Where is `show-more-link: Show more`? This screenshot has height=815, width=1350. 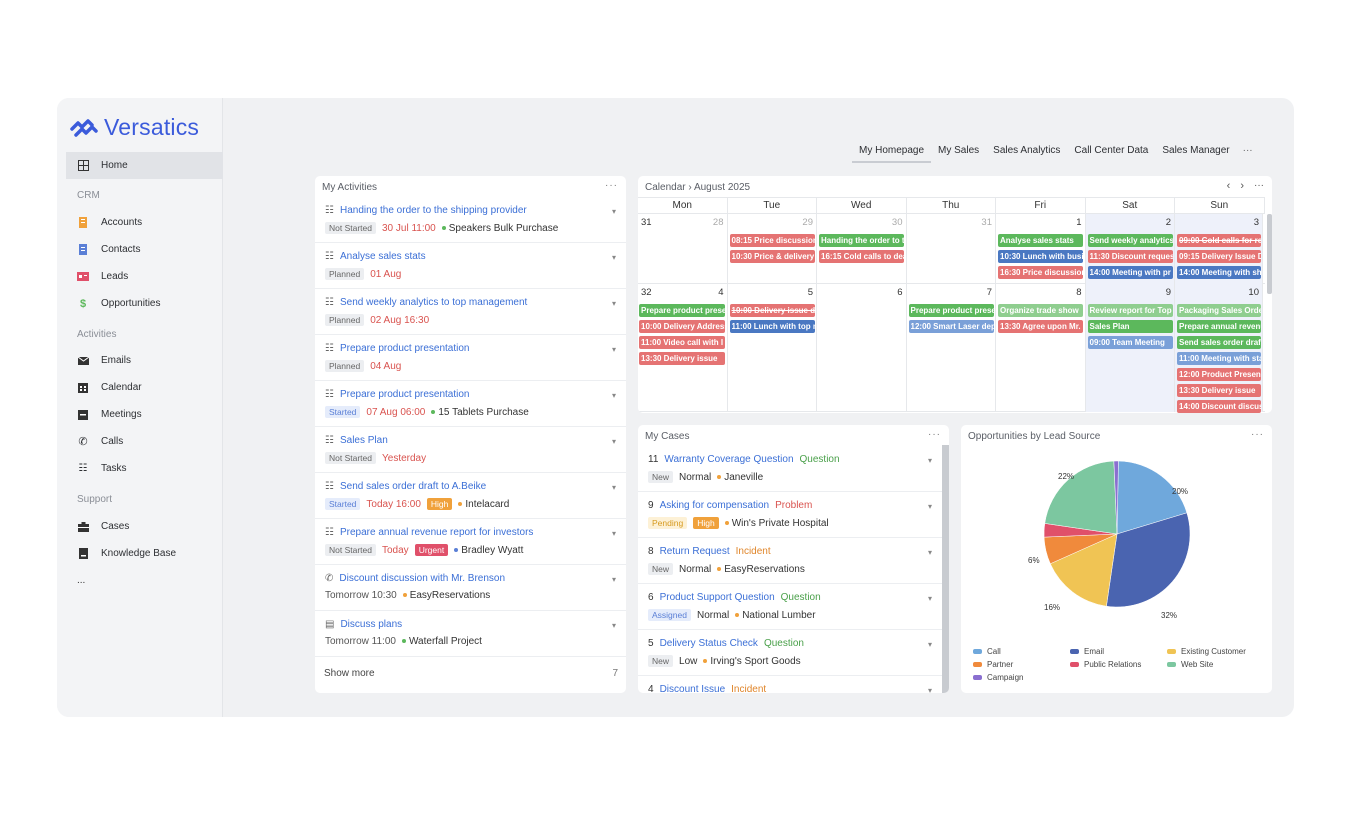
show-more-link: Show more is located at coordinates (349, 673).